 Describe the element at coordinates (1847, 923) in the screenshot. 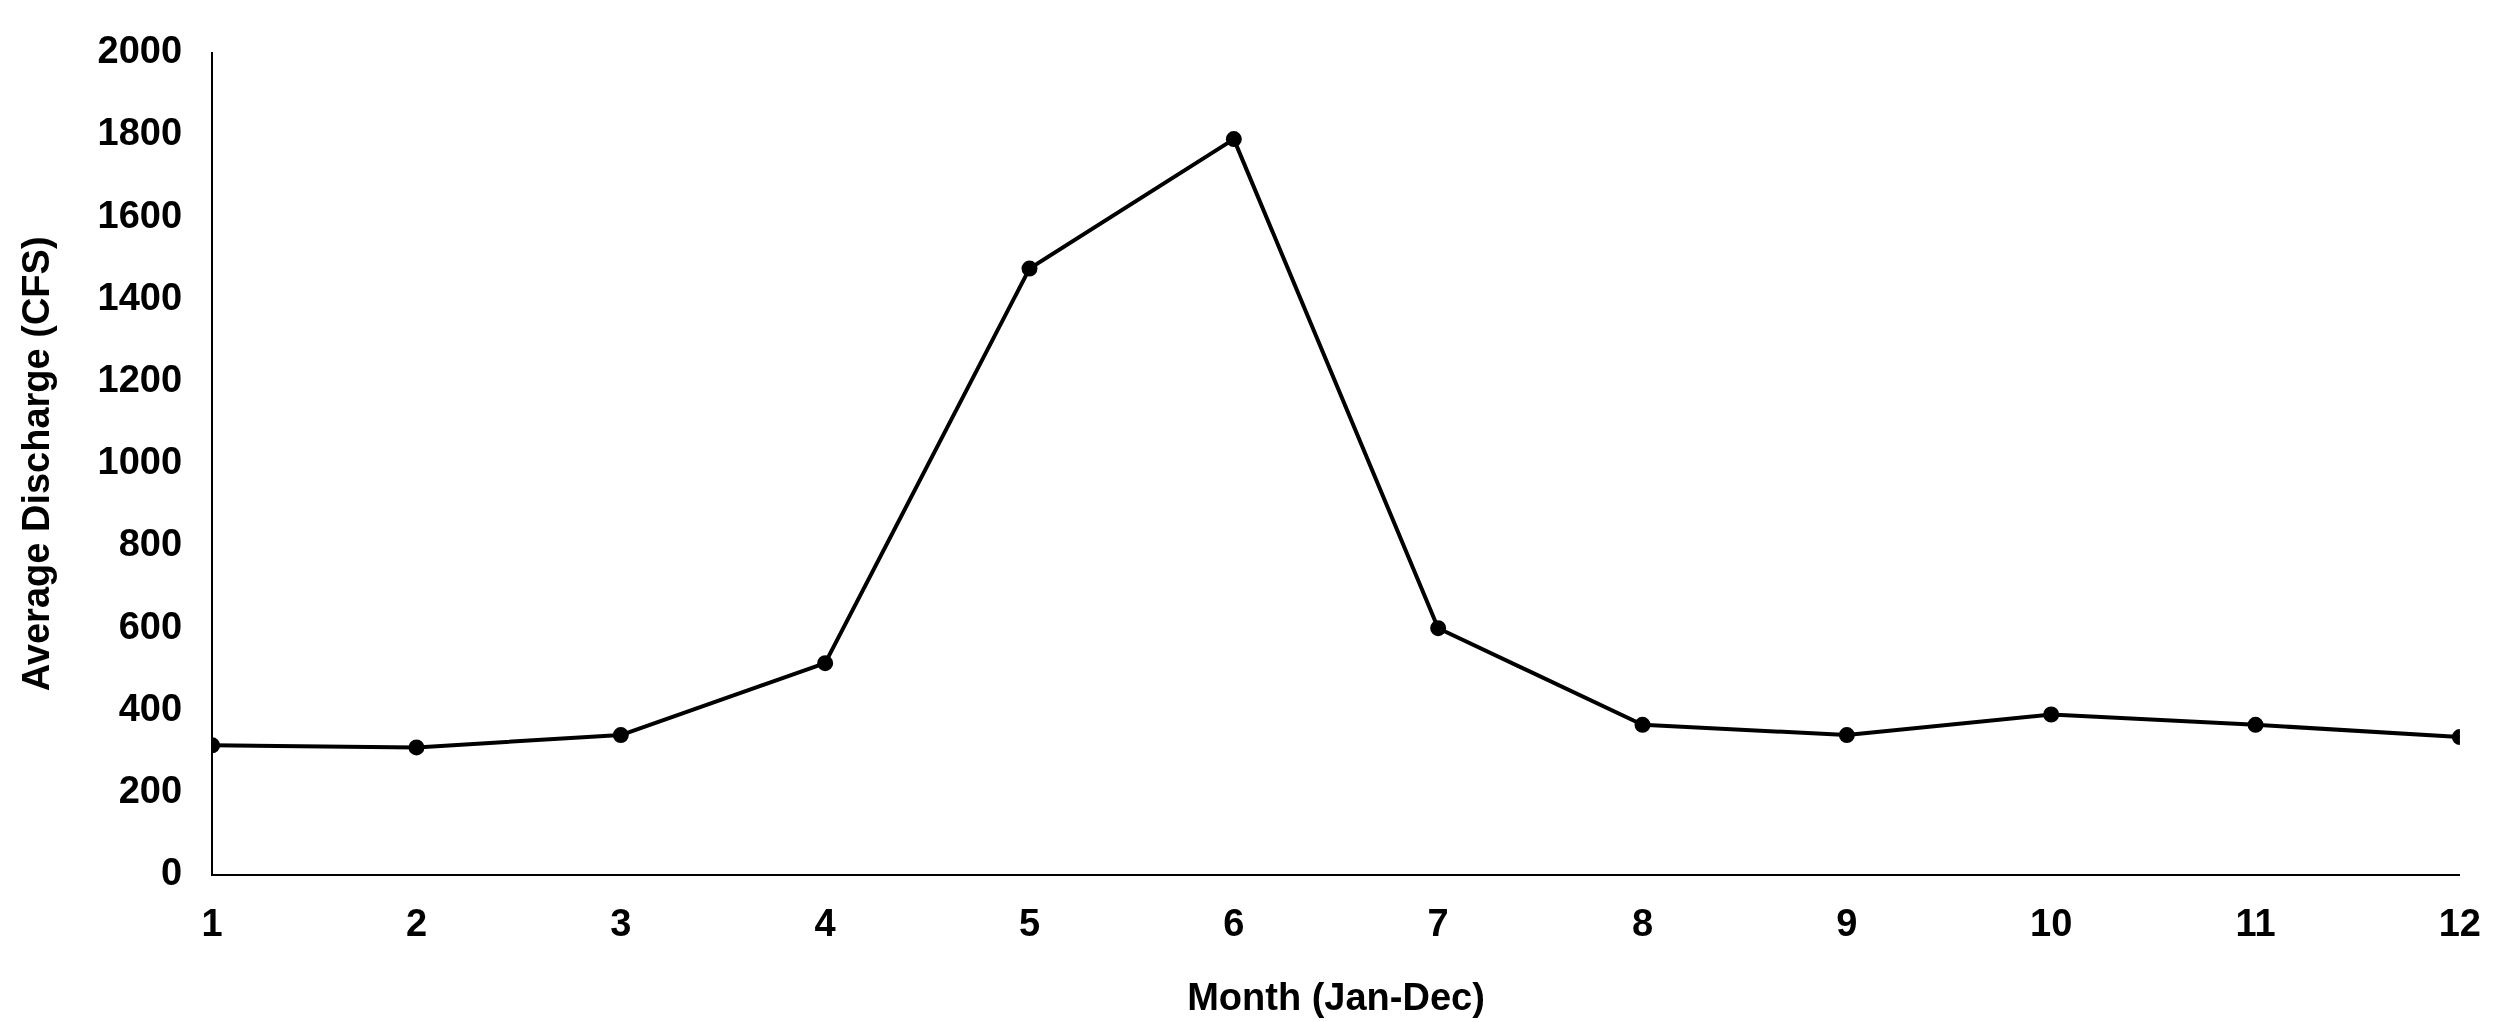

I see `x-tick-label: 9` at that location.